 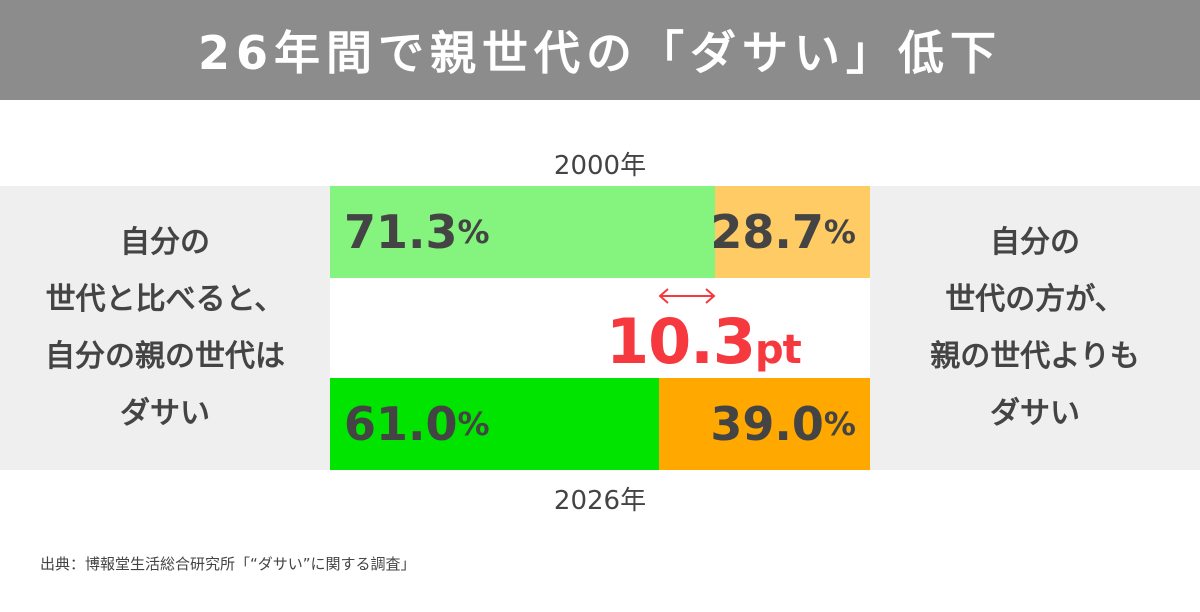 I want to click on left-label-line: 世代と比べると、, so click(x=165, y=299).